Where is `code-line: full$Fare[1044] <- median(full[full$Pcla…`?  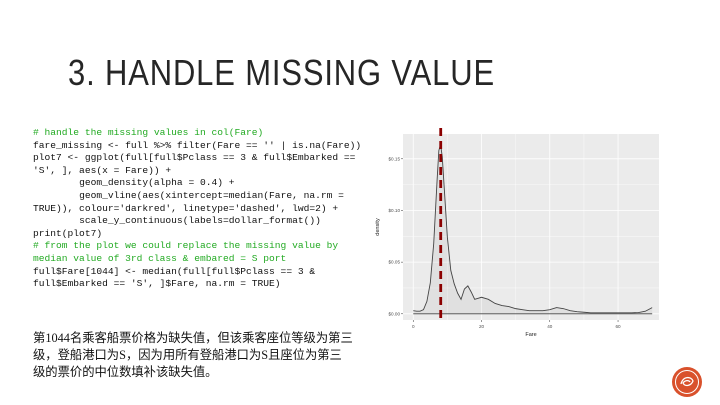 code-line: full$Fare[1044] <- median(full[full$Pcla… is located at coordinates (177, 277).